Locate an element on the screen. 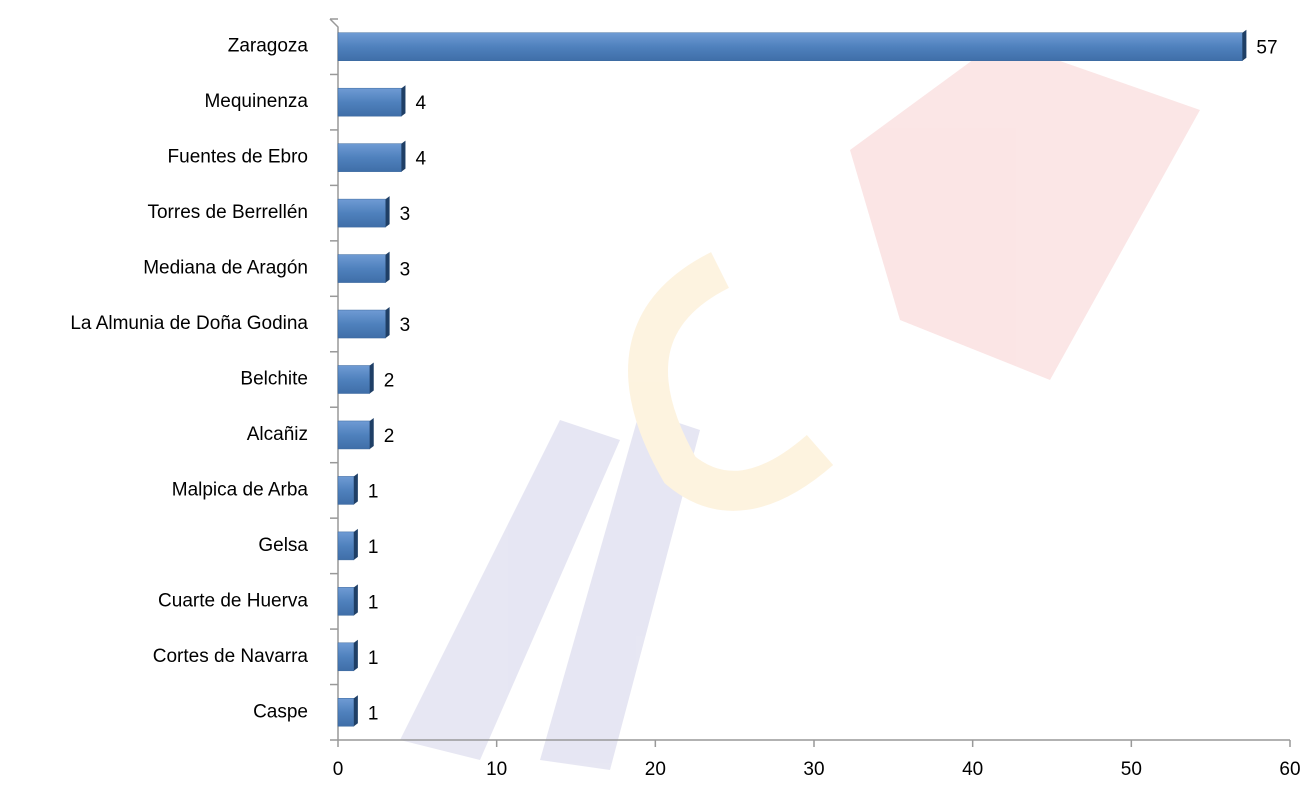 The height and width of the screenshot is (785, 1306). y-tick-label: Zaragoza is located at coordinates (268, 46).